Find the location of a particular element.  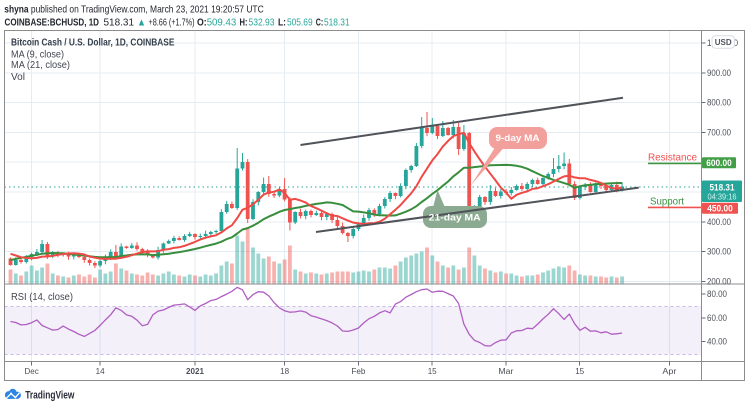

svg-text: 80.00 is located at coordinates (717, 294).